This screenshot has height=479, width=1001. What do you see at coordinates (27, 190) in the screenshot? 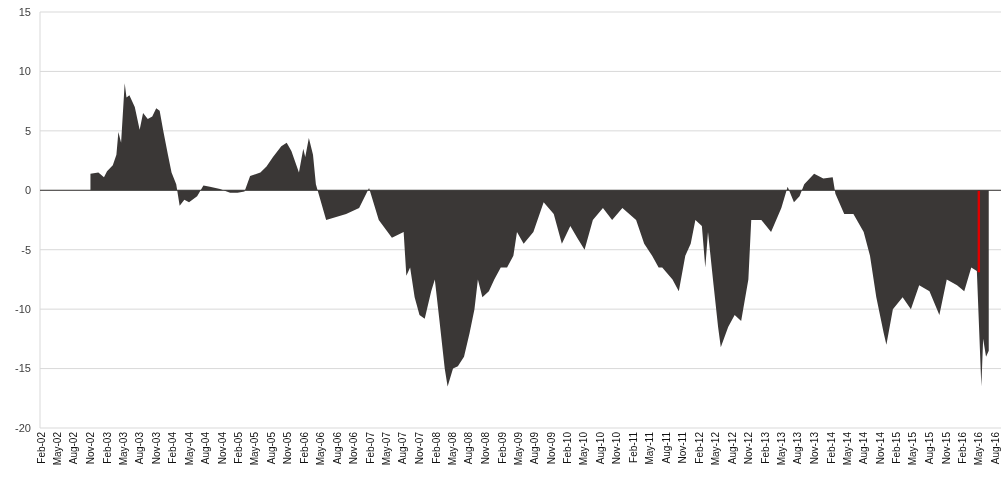
I see `y-tick-label: 0` at bounding box center [27, 190].